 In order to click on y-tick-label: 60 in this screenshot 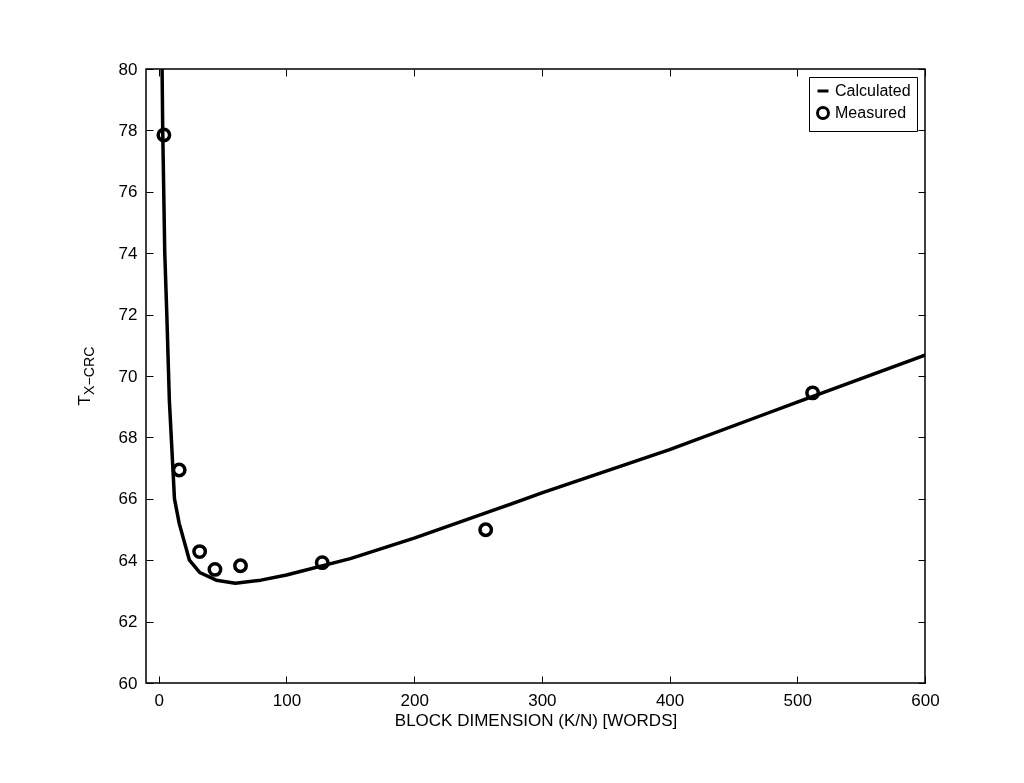, I will do `click(128, 683)`.